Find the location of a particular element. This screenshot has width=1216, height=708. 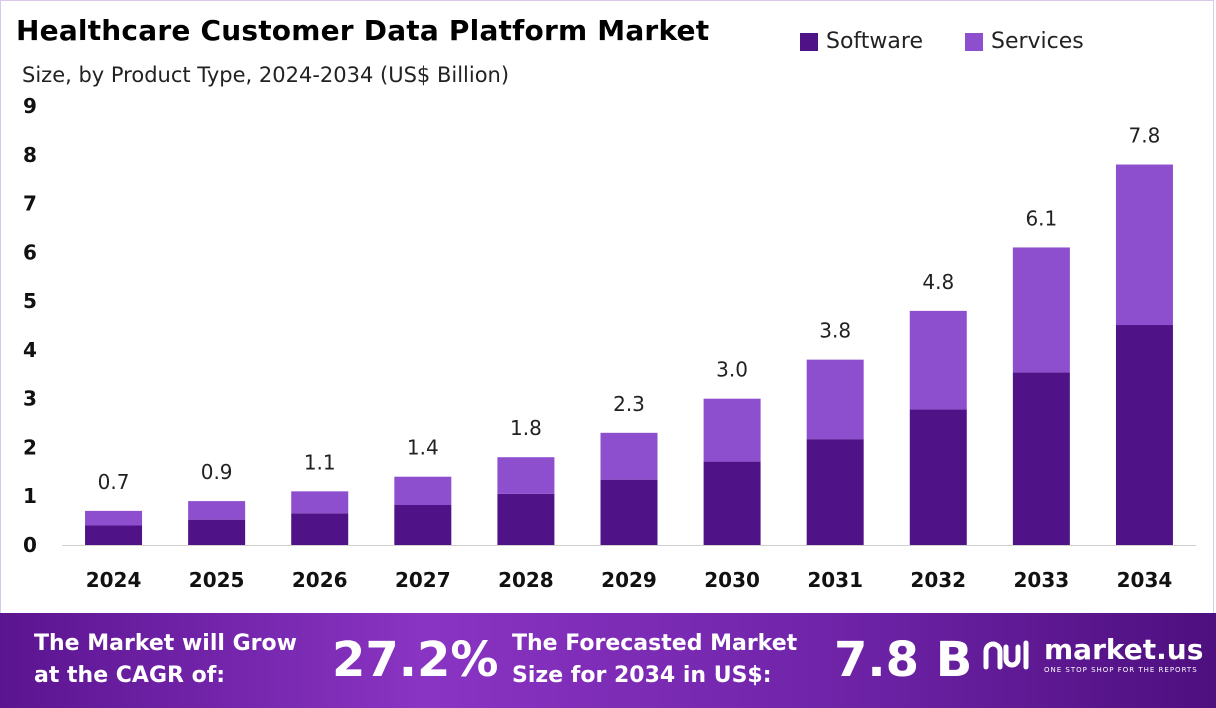

bar-total-label: 1.1 is located at coordinates (320, 462).